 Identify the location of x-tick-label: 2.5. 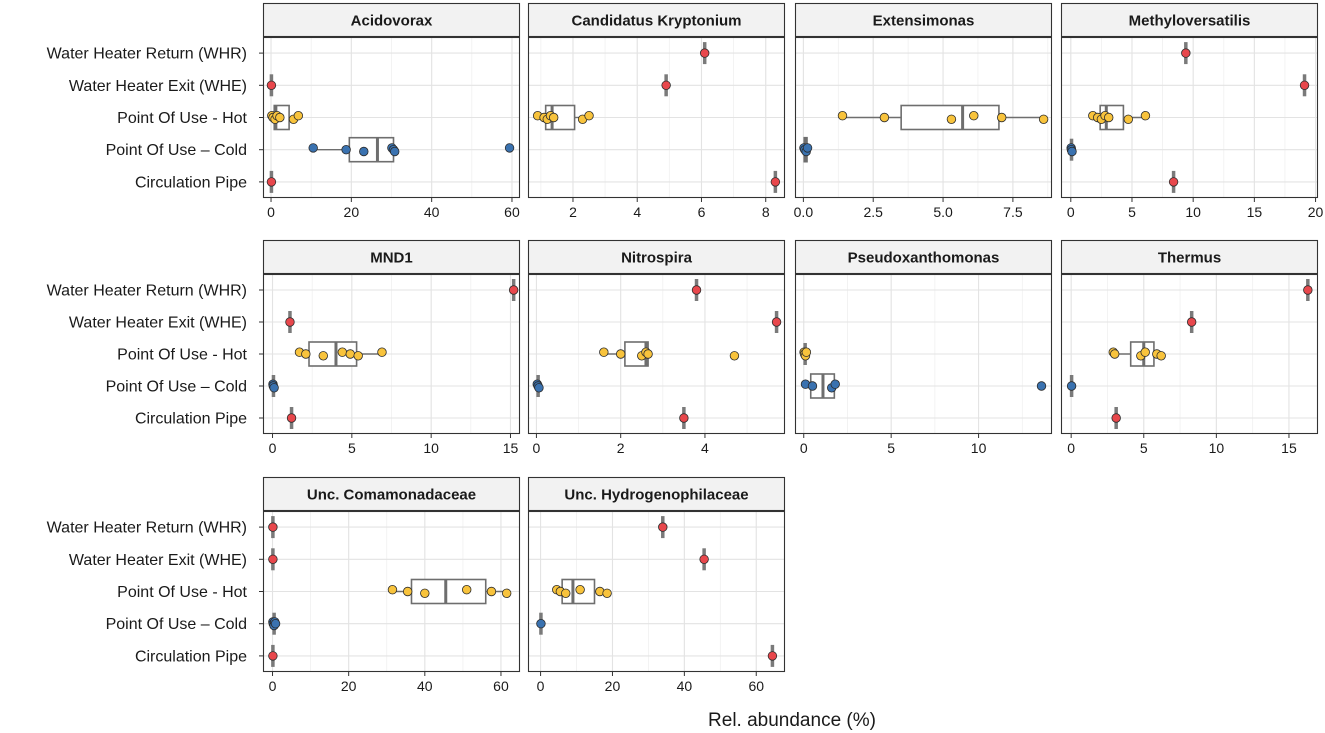
(873, 212).